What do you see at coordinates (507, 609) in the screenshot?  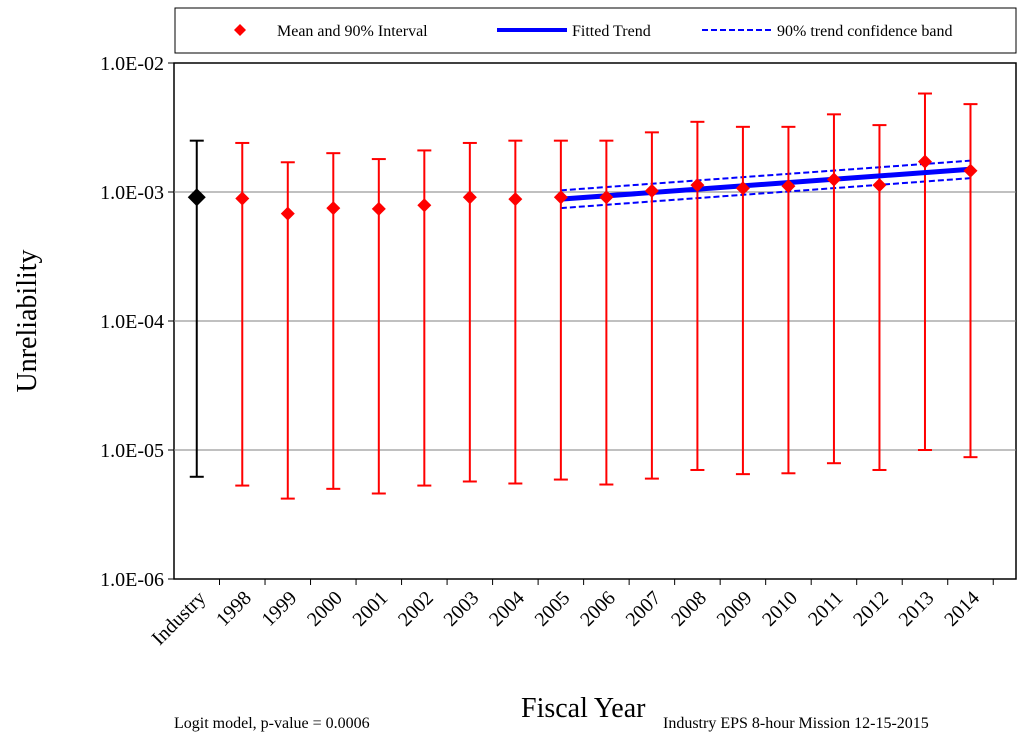 I see `x-tick-label: 2004` at bounding box center [507, 609].